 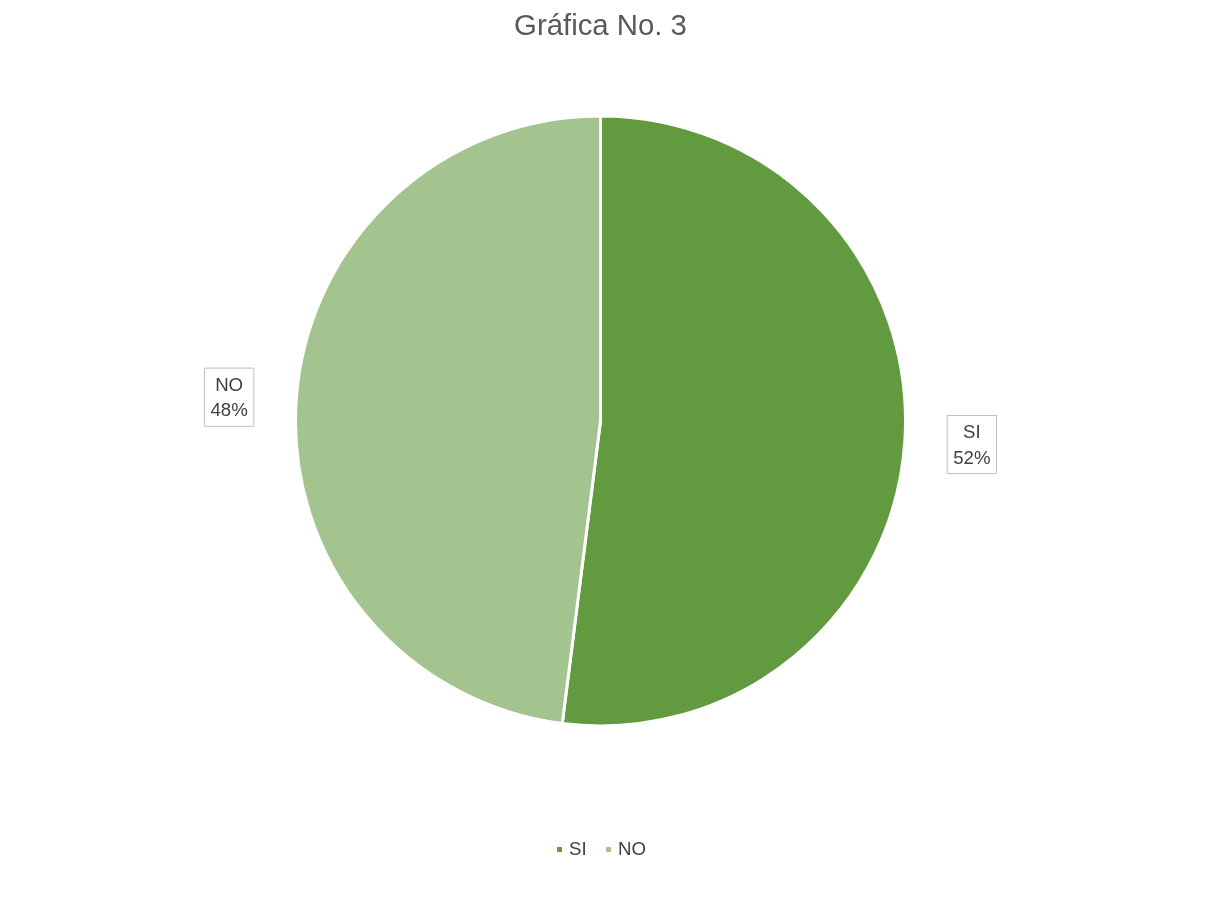 What do you see at coordinates (600, 24) in the screenshot?
I see `chart-title: Gráfica No. 3` at bounding box center [600, 24].